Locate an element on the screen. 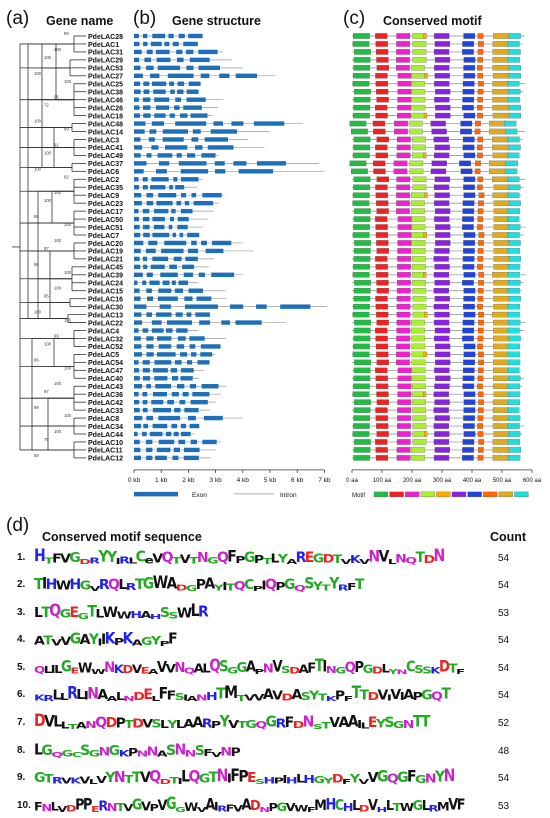  axis-tick-label: 500 aa is located at coordinates (502, 481).